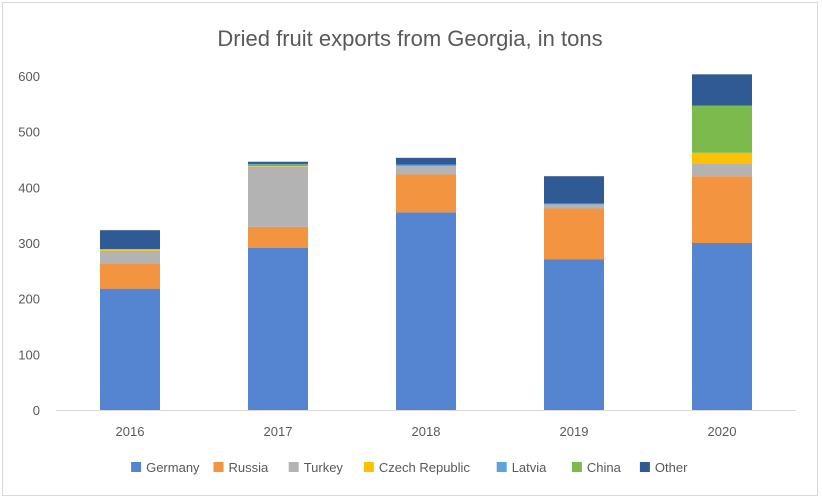  Describe the element at coordinates (36, 410) in the screenshot. I see `y-tick-label: 0` at that location.